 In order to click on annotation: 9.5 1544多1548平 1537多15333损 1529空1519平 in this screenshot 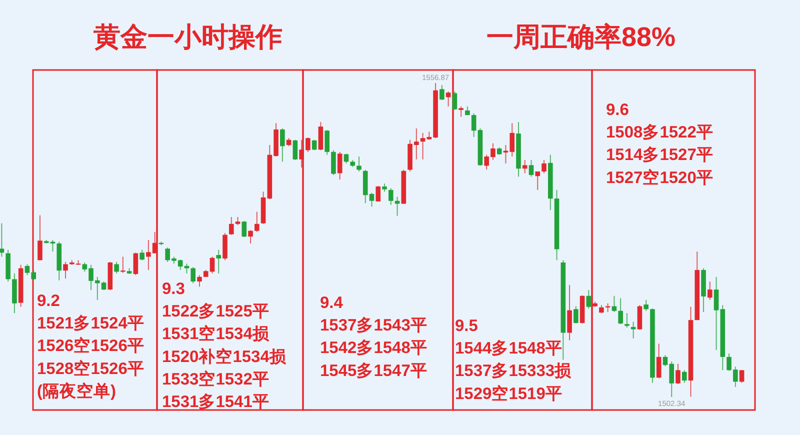, I will do `click(514, 360)`.